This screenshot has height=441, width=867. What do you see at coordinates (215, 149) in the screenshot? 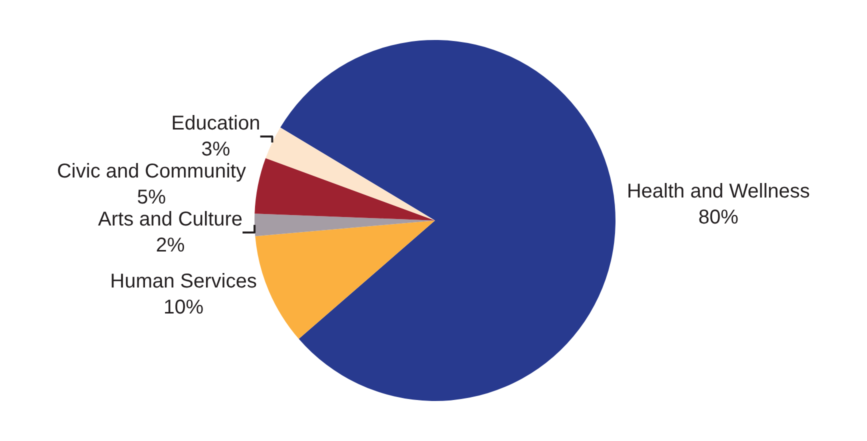
I see `data-label: 3%` at bounding box center [215, 149].